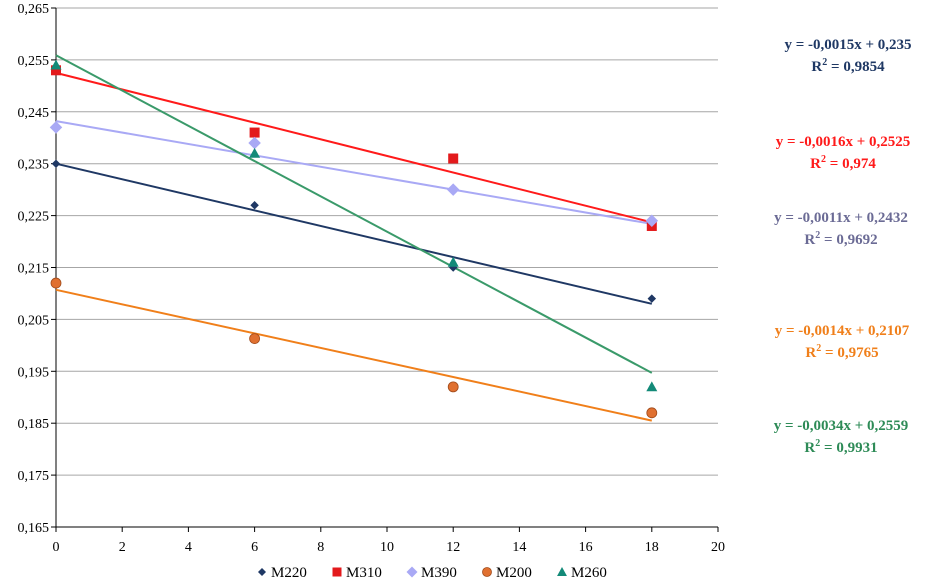 This screenshot has width=928, height=585. Describe the element at coordinates (820, 342) in the screenshot. I see `equation-m200: y = -0,0014x + 0,2107 R2 = 0,9765` at that location.